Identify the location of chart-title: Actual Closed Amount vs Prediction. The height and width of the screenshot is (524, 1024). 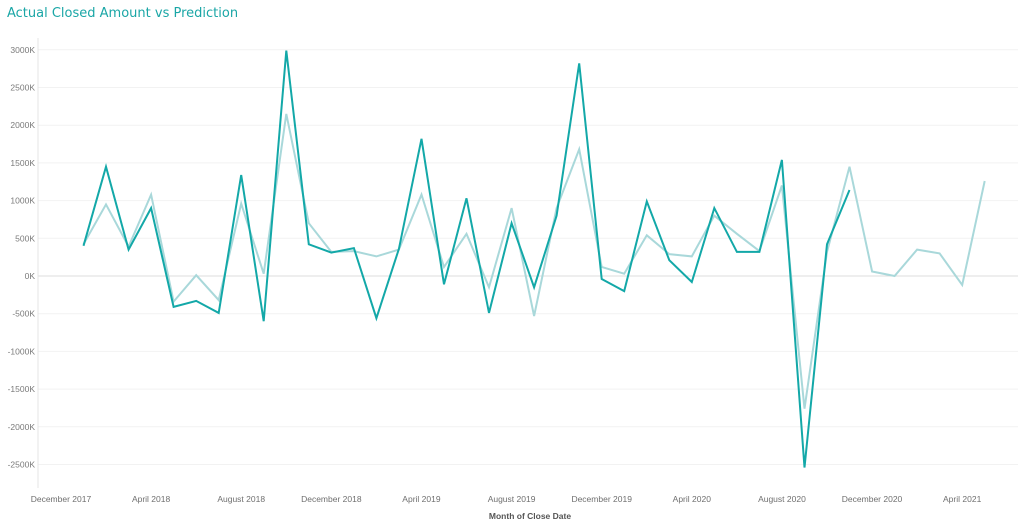
(123, 13).